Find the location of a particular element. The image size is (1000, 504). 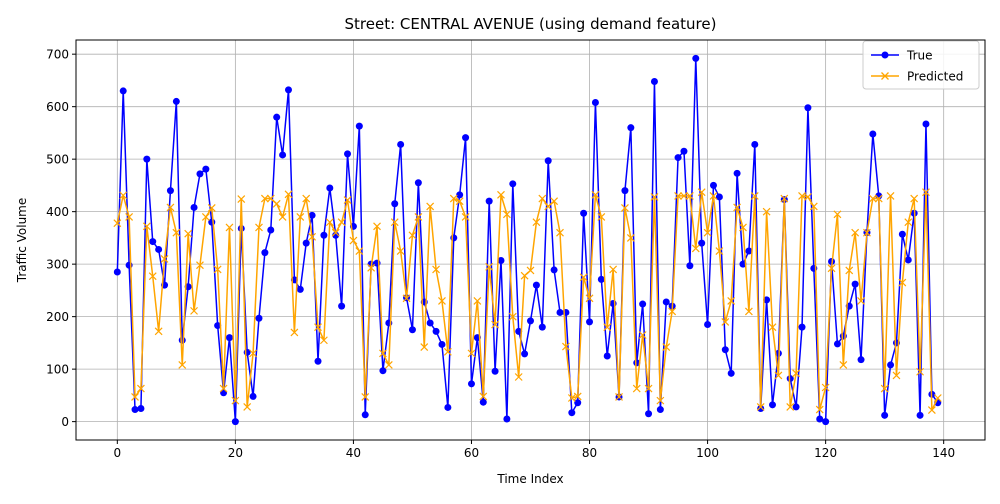

x-tick-label: 20 is located at coordinates (235, 453).